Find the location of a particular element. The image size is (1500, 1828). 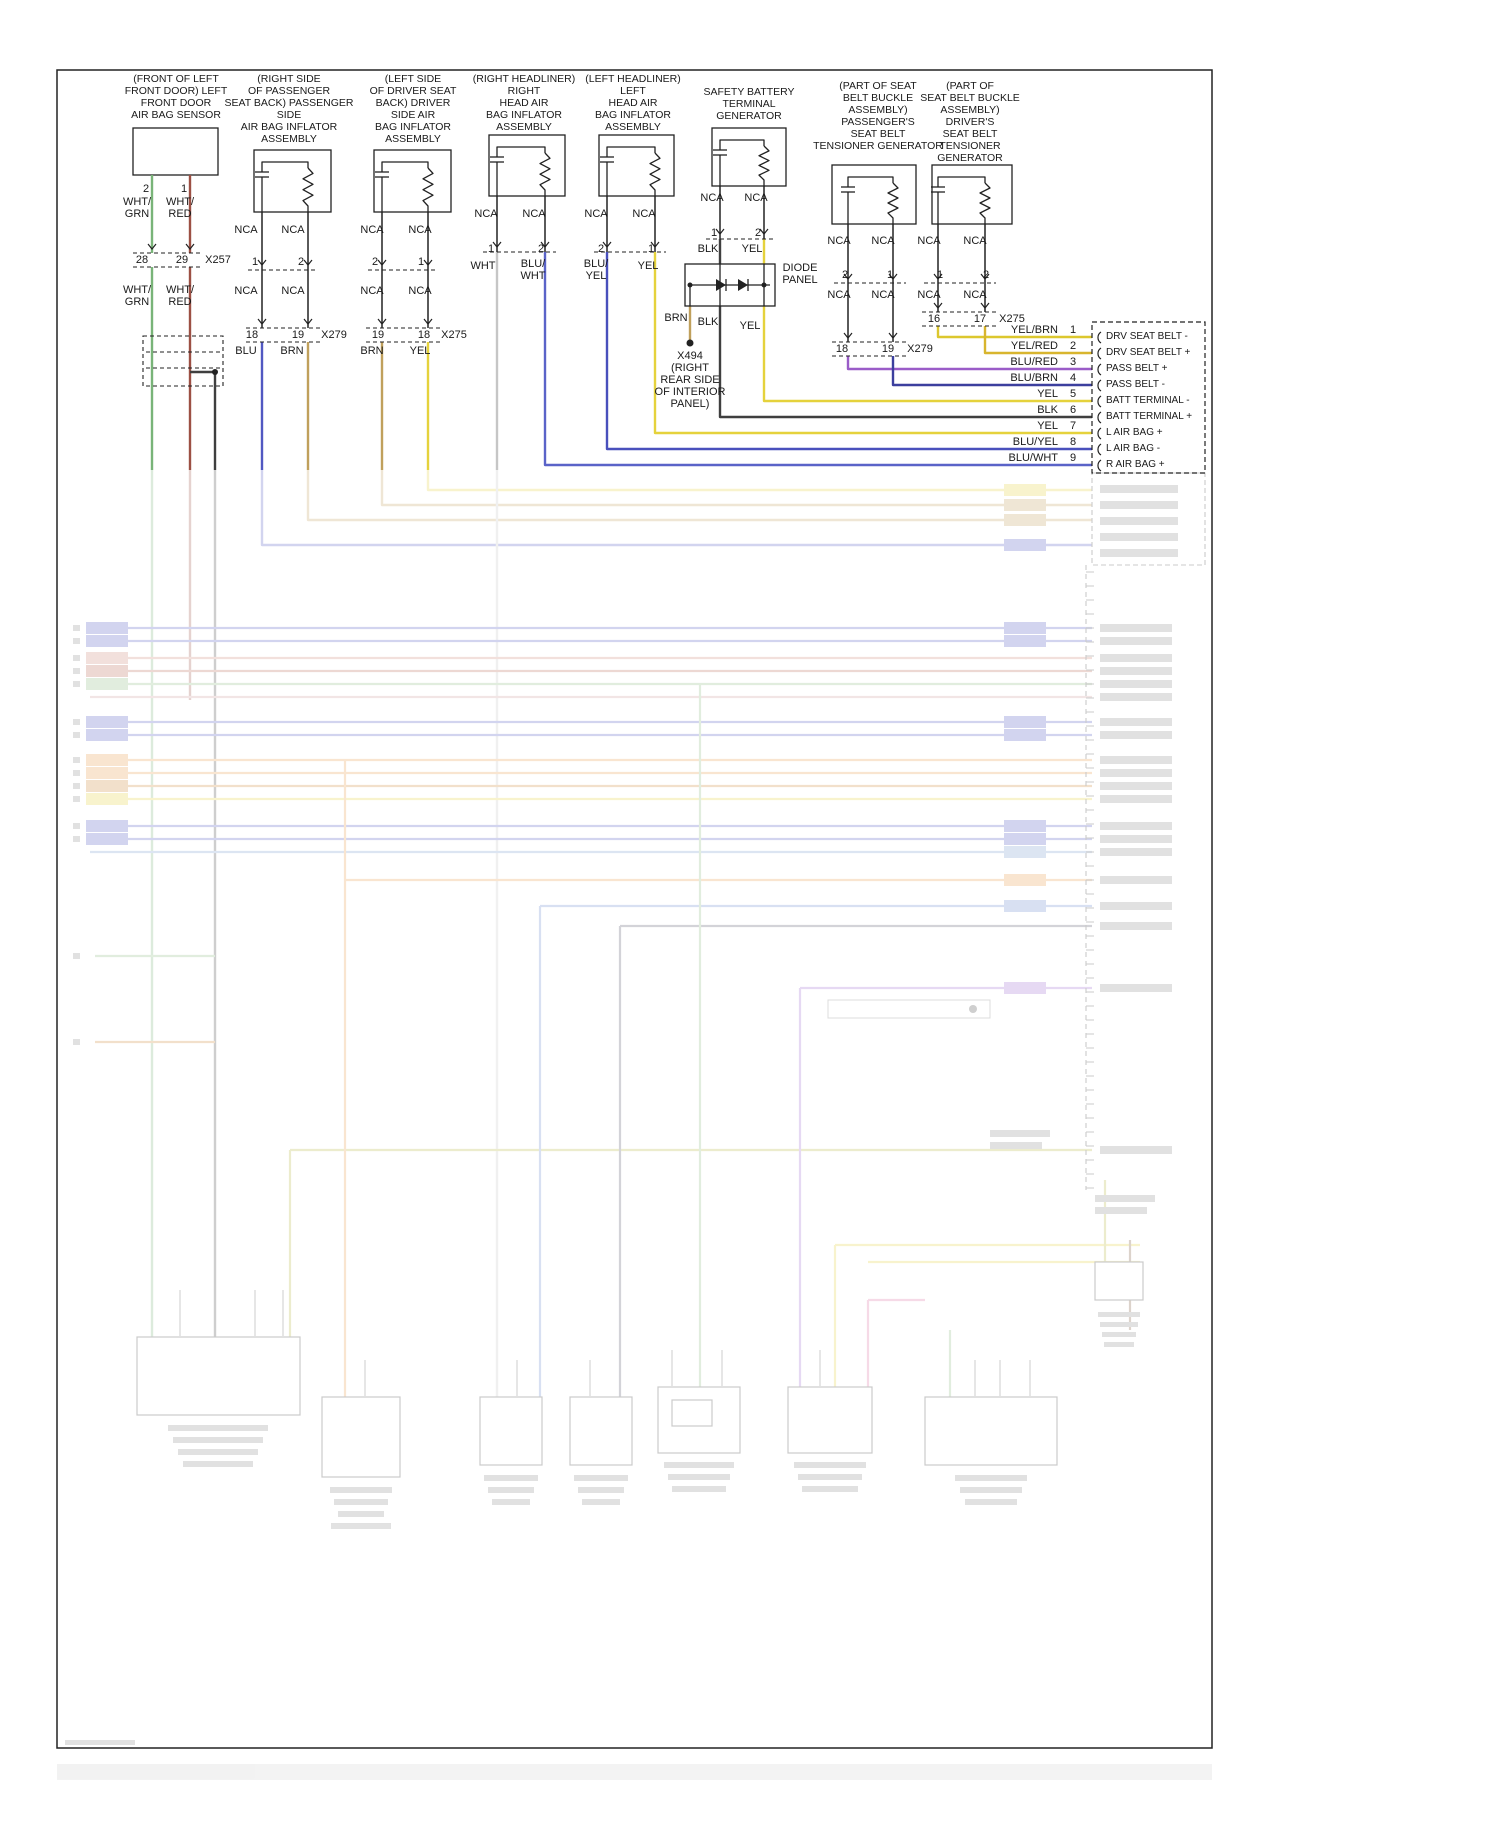

left-head-airbag-inflator-box is located at coordinates (636, 165).